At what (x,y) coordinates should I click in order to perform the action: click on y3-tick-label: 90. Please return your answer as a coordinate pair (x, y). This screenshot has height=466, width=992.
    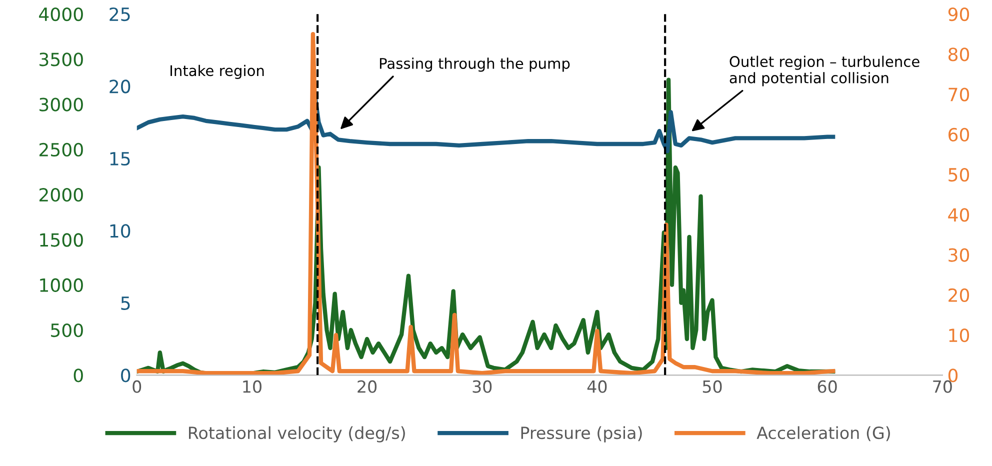
    Looking at the image, I should click on (959, 14).